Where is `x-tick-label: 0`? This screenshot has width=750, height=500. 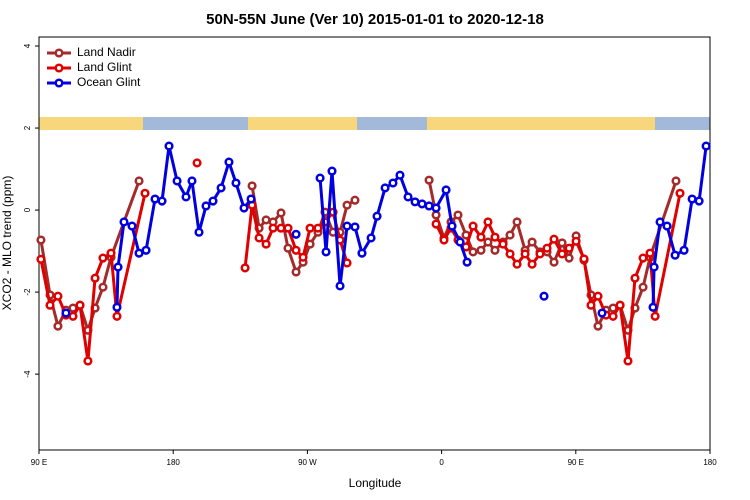
x-tick-label: 0 is located at coordinates (441, 462).